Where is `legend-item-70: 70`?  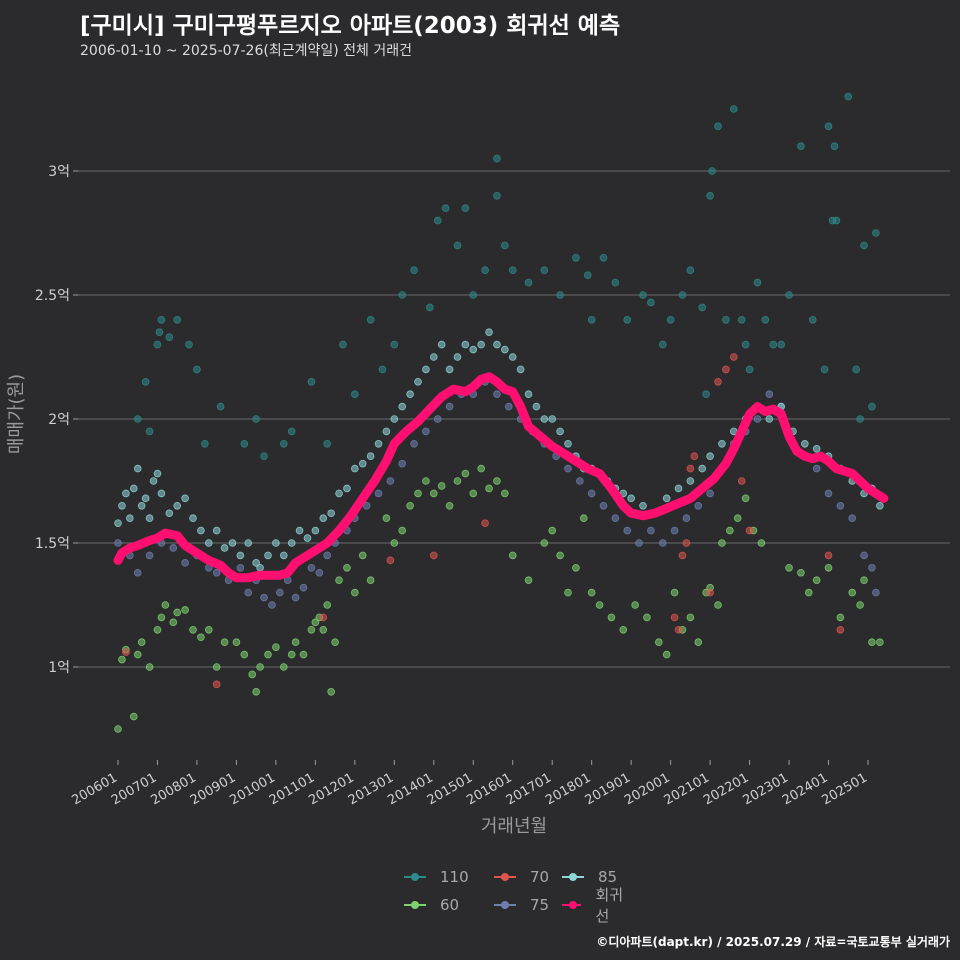 legend-item-70: 70 is located at coordinates (528, 877).